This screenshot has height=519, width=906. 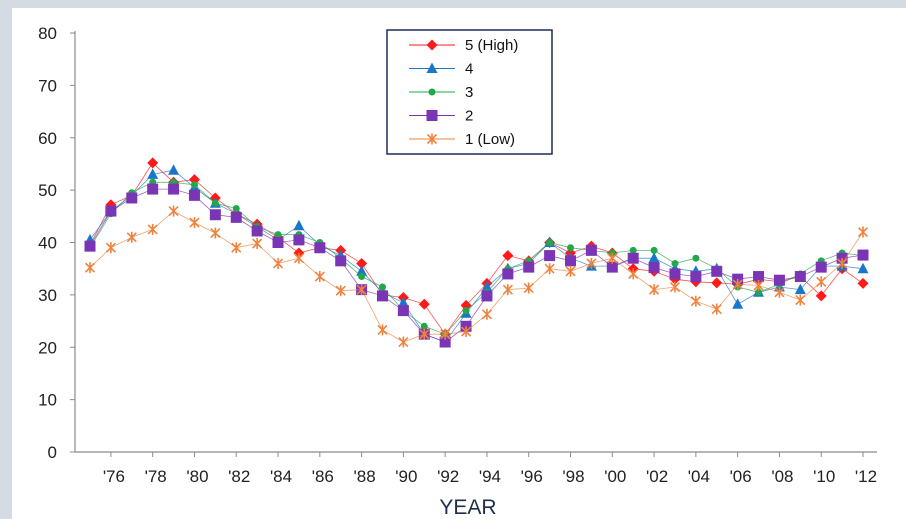 I want to click on y-tick-label: 10, so click(x=47, y=400).